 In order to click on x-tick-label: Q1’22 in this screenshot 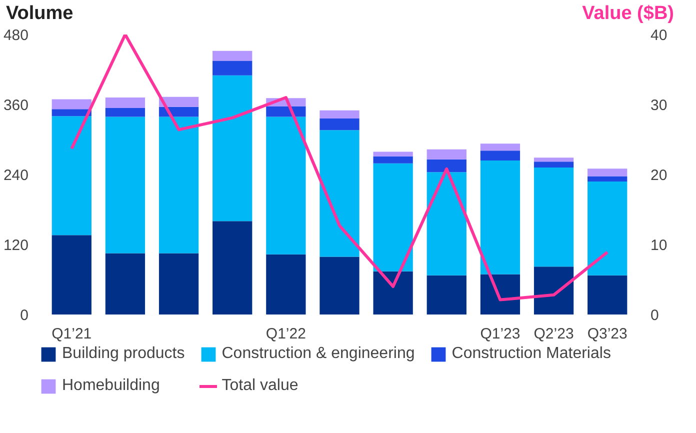, I will do `click(286, 334)`.